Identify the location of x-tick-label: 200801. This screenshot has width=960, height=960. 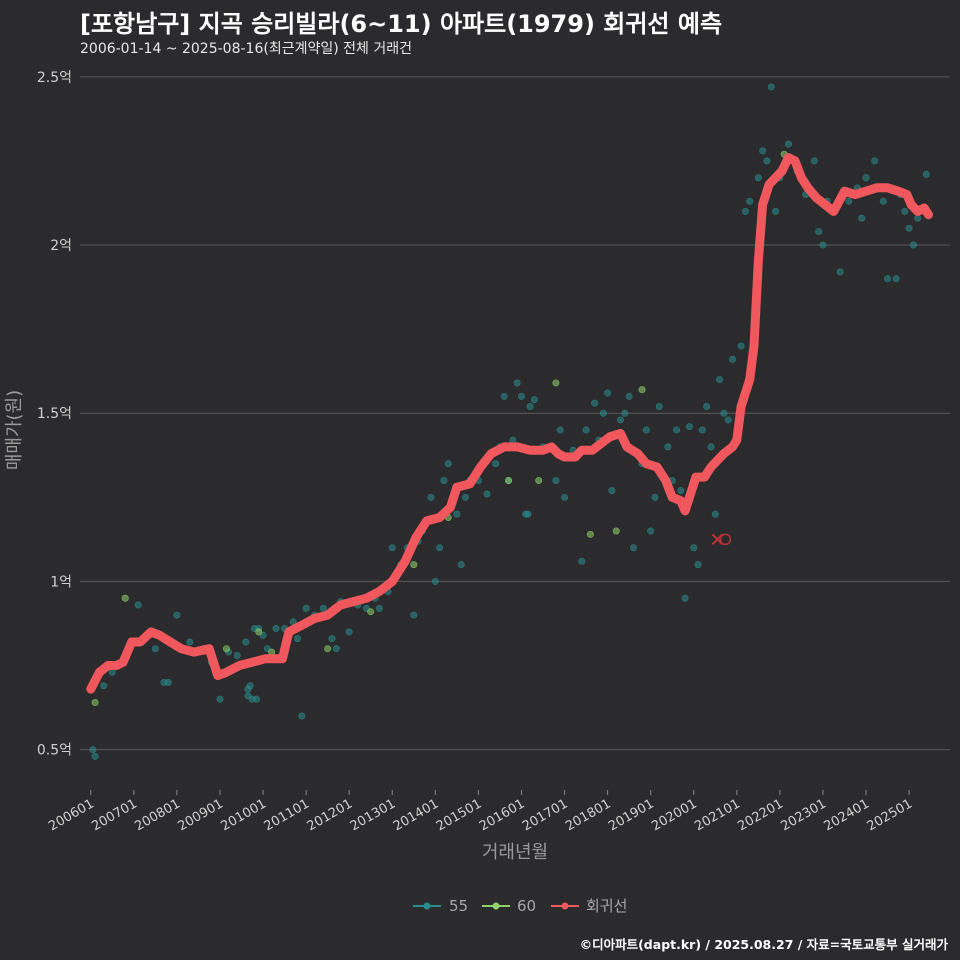
(157, 815).